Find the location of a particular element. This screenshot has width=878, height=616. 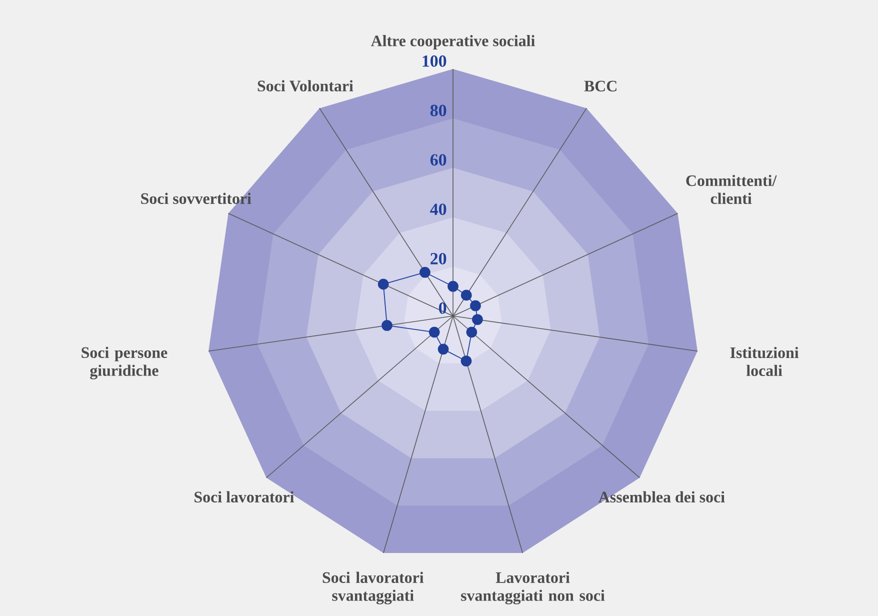

spoke-label: Soci lavoratori svantaggiati is located at coordinates (373, 588).